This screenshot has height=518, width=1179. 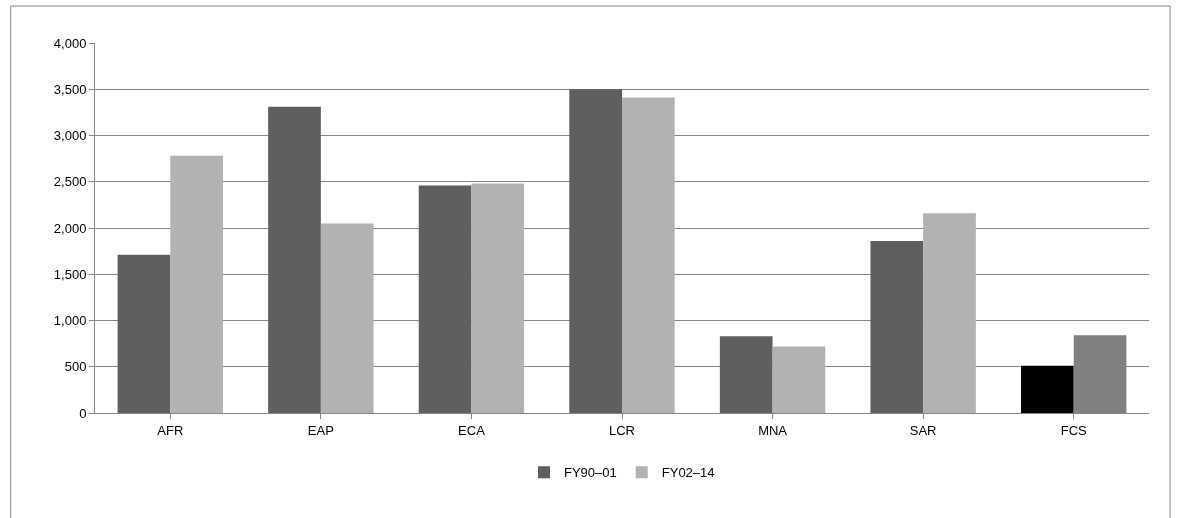 What do you see at coordinates (590, 473) in the screenshot?
I see `legend-label: FY90–01` at bounding box center [590, 473].